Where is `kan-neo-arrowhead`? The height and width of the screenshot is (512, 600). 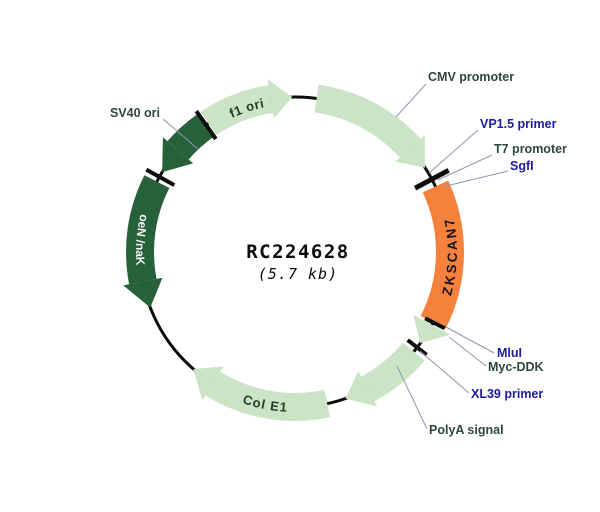 kan-neo-arrowhead is located at coordinates (143, 292).